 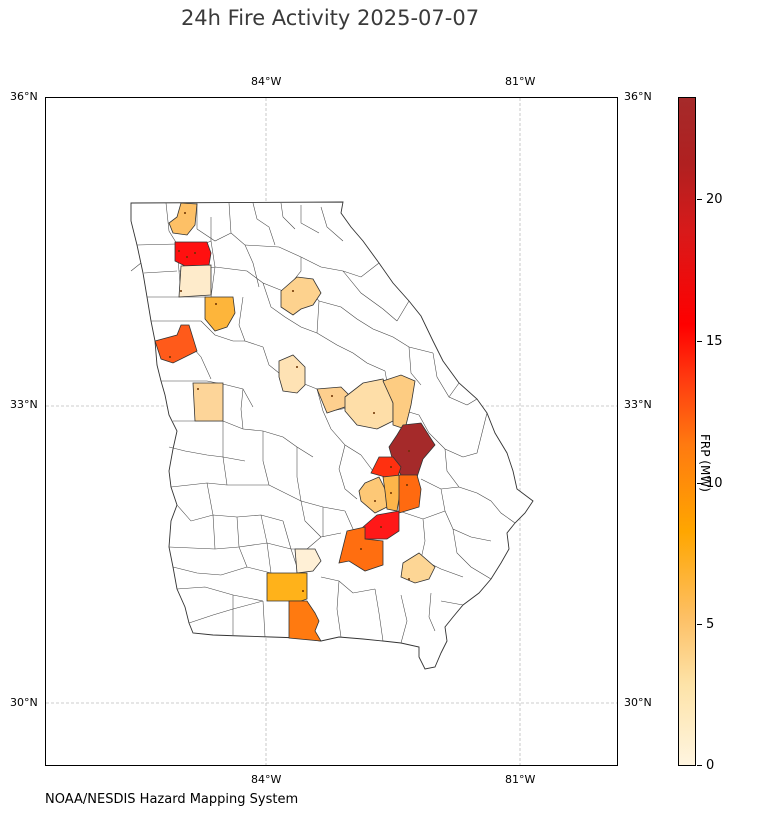 I want to click on colorbar-label-0: 0, so click(x=710, y=765).